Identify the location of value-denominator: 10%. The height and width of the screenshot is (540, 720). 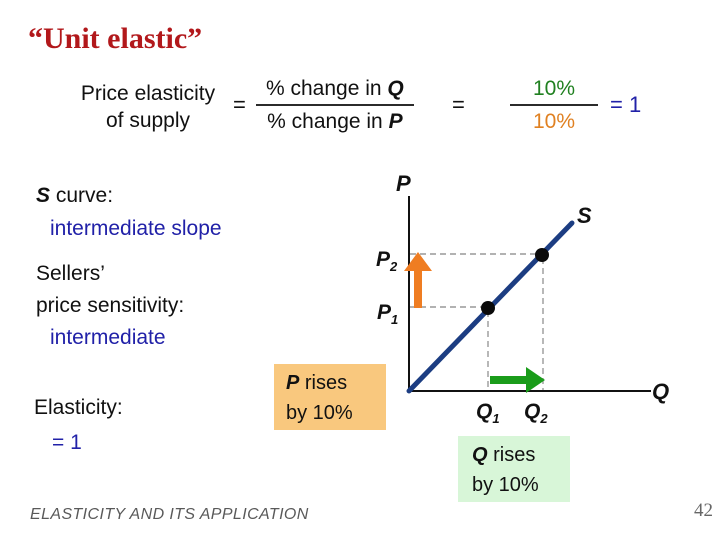
(554, 121).